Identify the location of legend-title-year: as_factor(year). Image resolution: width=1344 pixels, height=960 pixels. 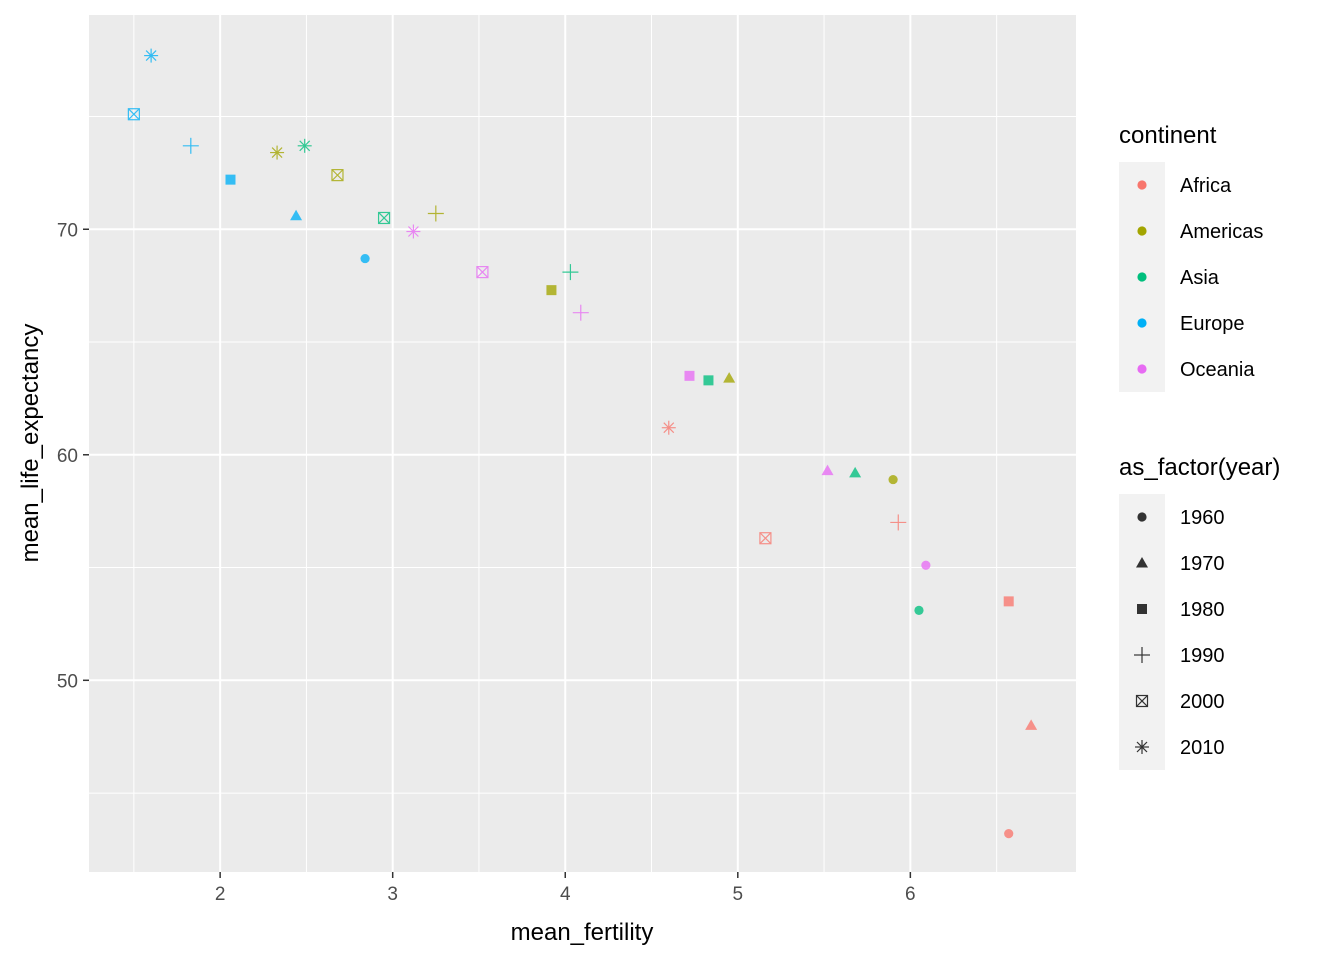
(1199, 467).